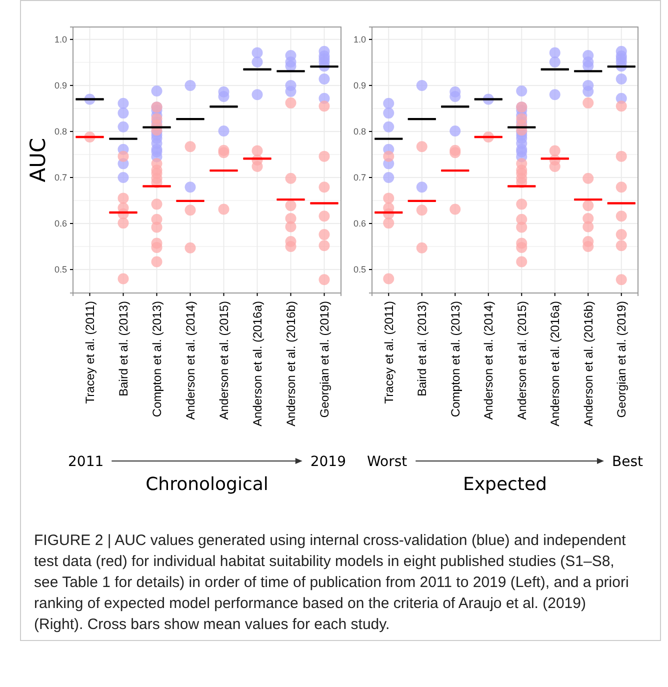 This screenshot has width=668, height=687. Describe the element at coordinates (38, 160) in the screenshot. I see `y-axis-title: AUC` at that location.